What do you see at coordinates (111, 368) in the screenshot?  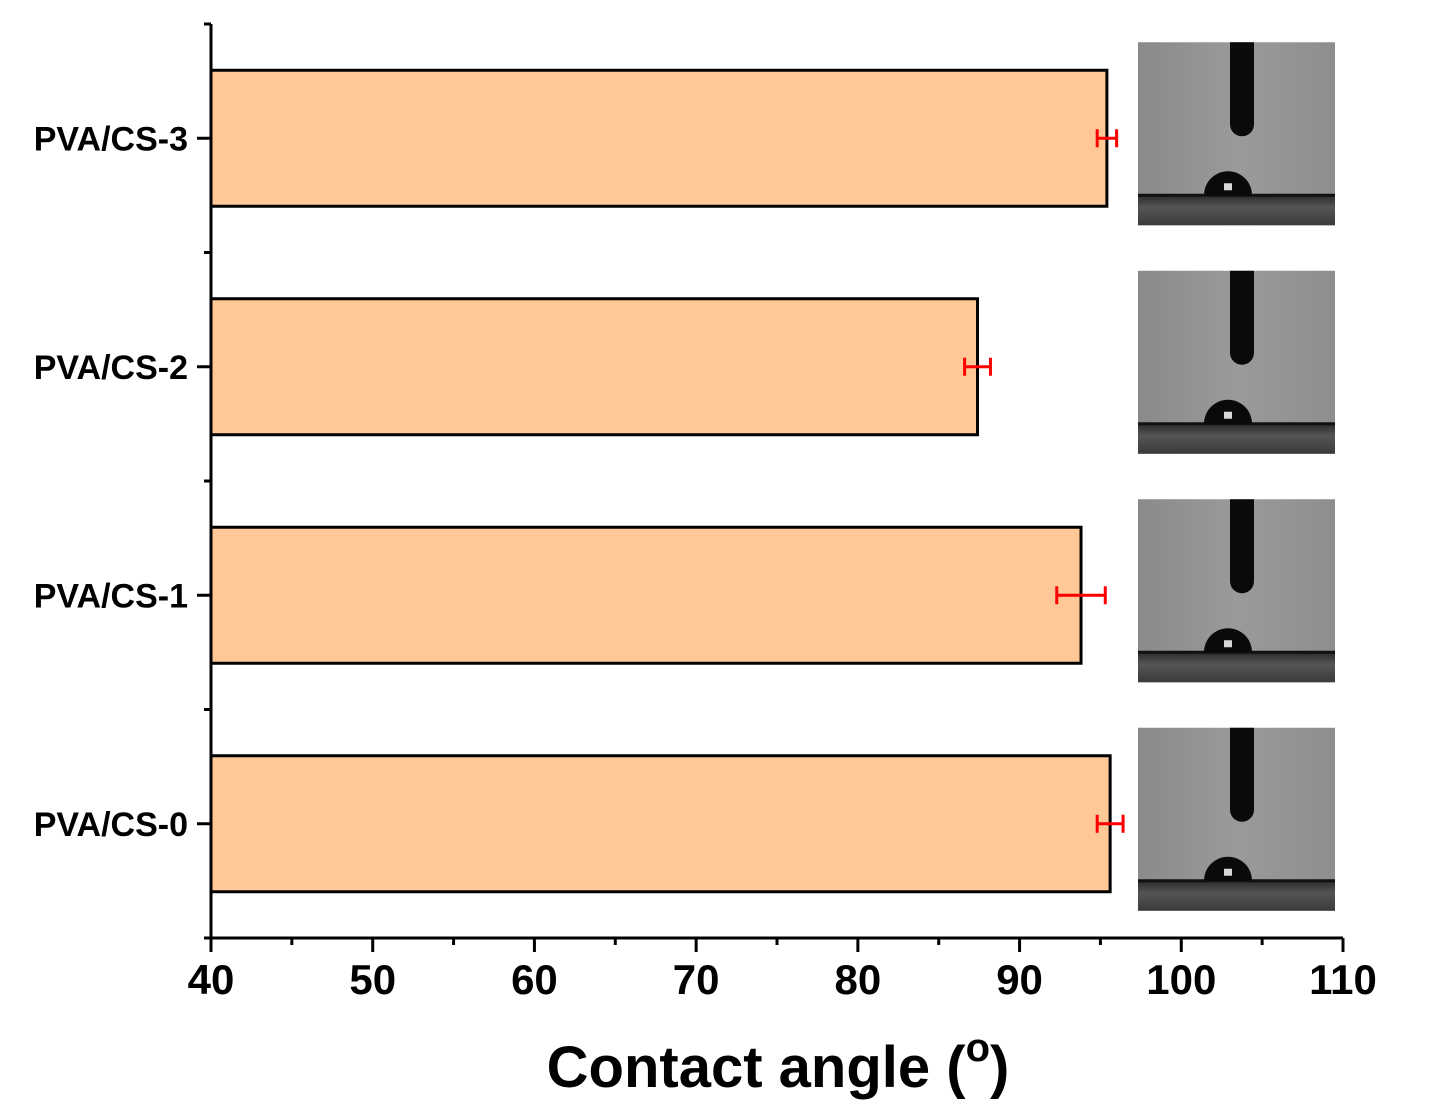 I see `y-tick-label-pva-cs-2: PVA/CS-2` at bounding box center [111, 368].